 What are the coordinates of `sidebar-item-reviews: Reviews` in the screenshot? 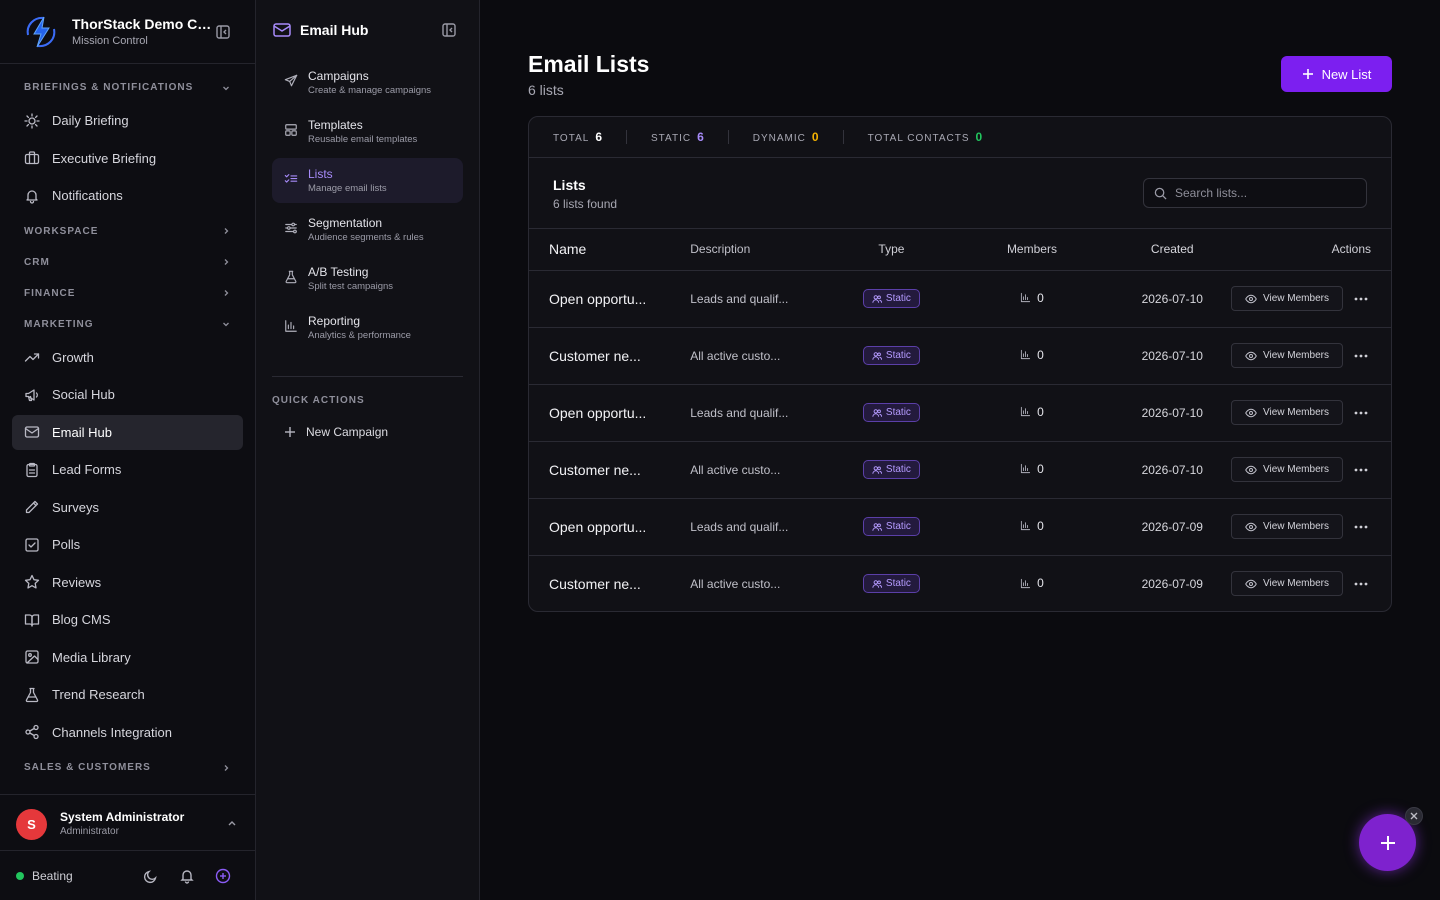 It's located at (127, 582).